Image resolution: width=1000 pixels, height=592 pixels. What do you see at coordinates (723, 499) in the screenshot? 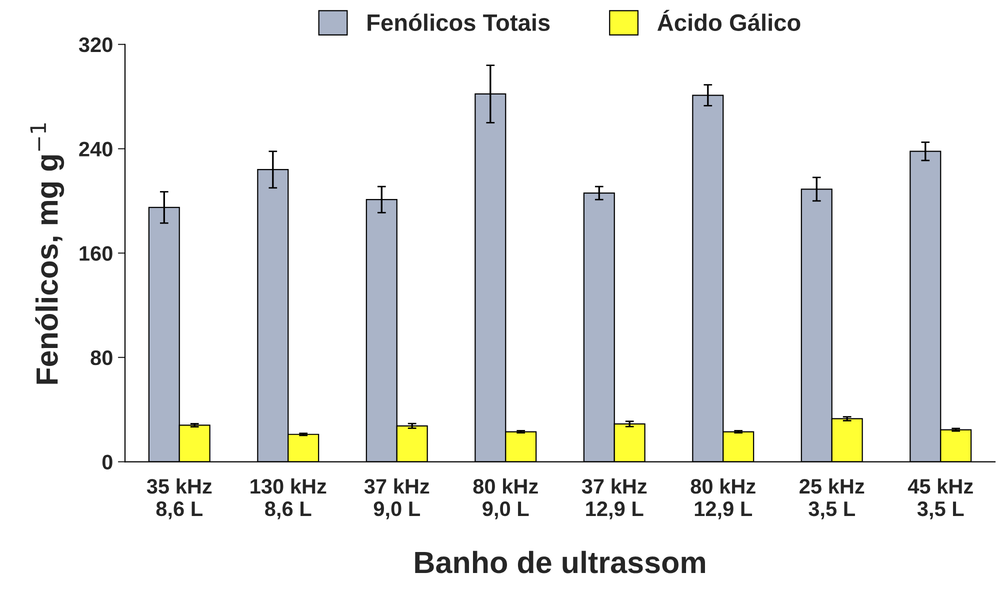
I see `x-tick-label: 80 kHz 12,9 L` at bounding box center [723, 499].